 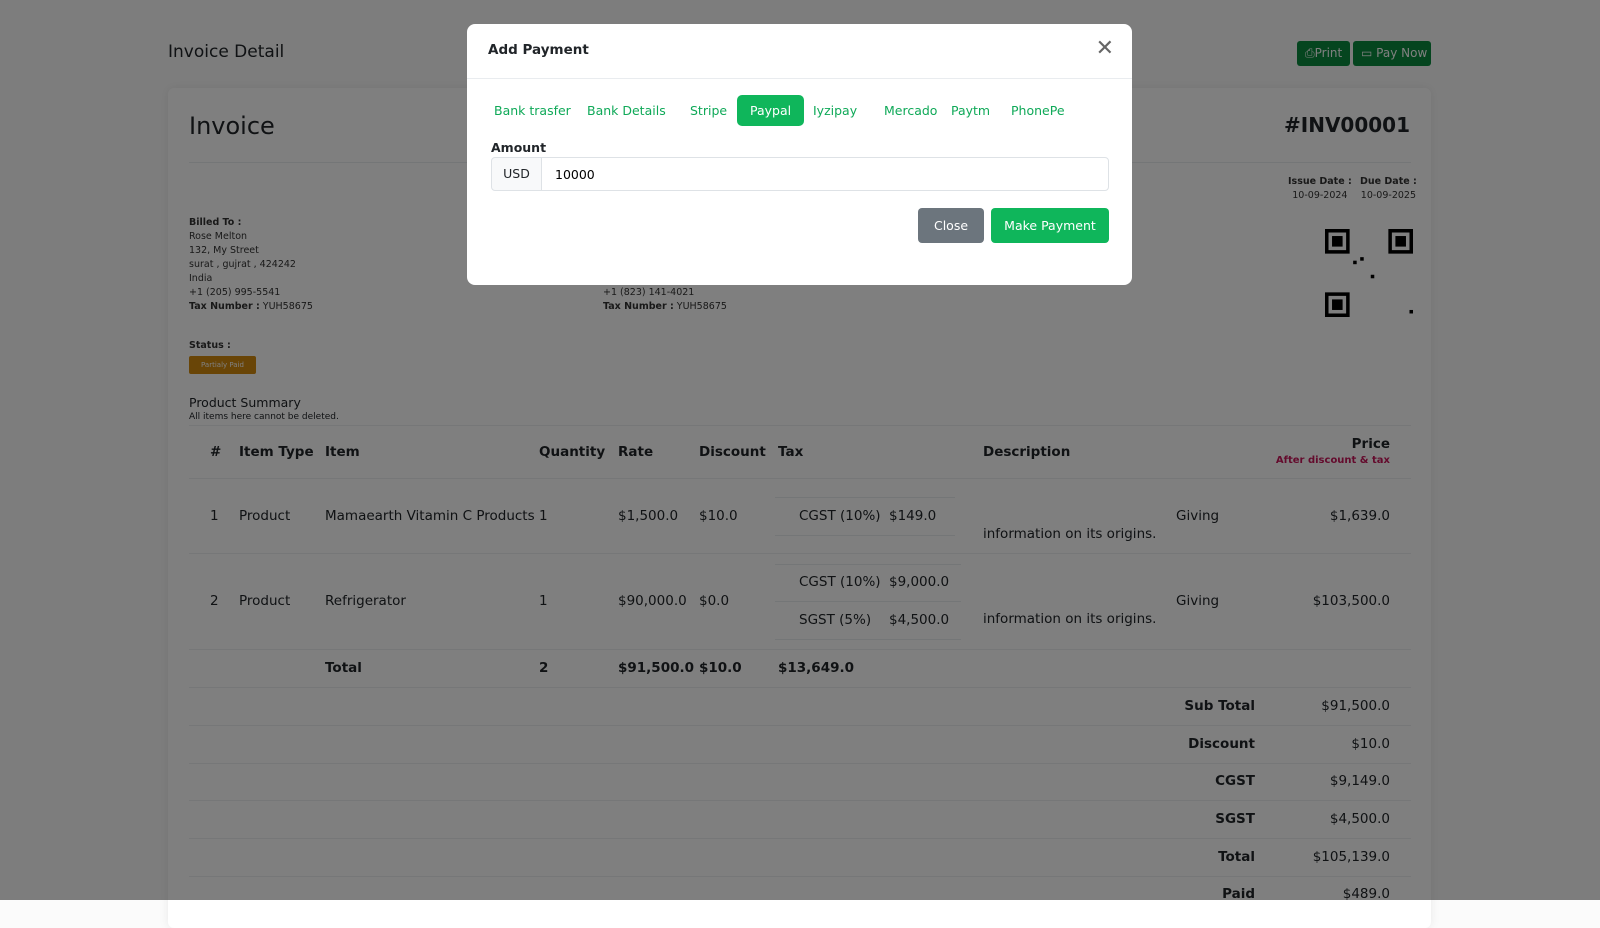 I want to click on tab-paypal: Paypal, so click(x=771, y=110).